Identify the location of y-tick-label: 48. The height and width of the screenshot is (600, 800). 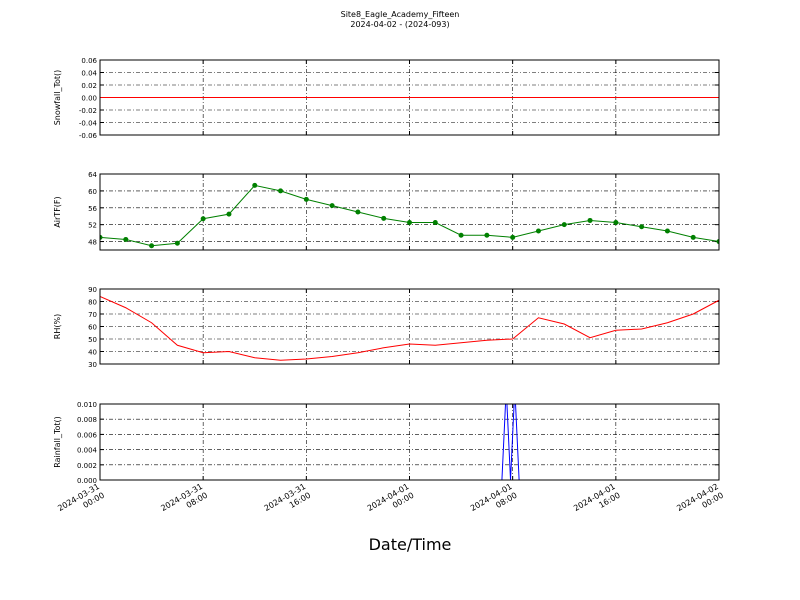
(92, 243).